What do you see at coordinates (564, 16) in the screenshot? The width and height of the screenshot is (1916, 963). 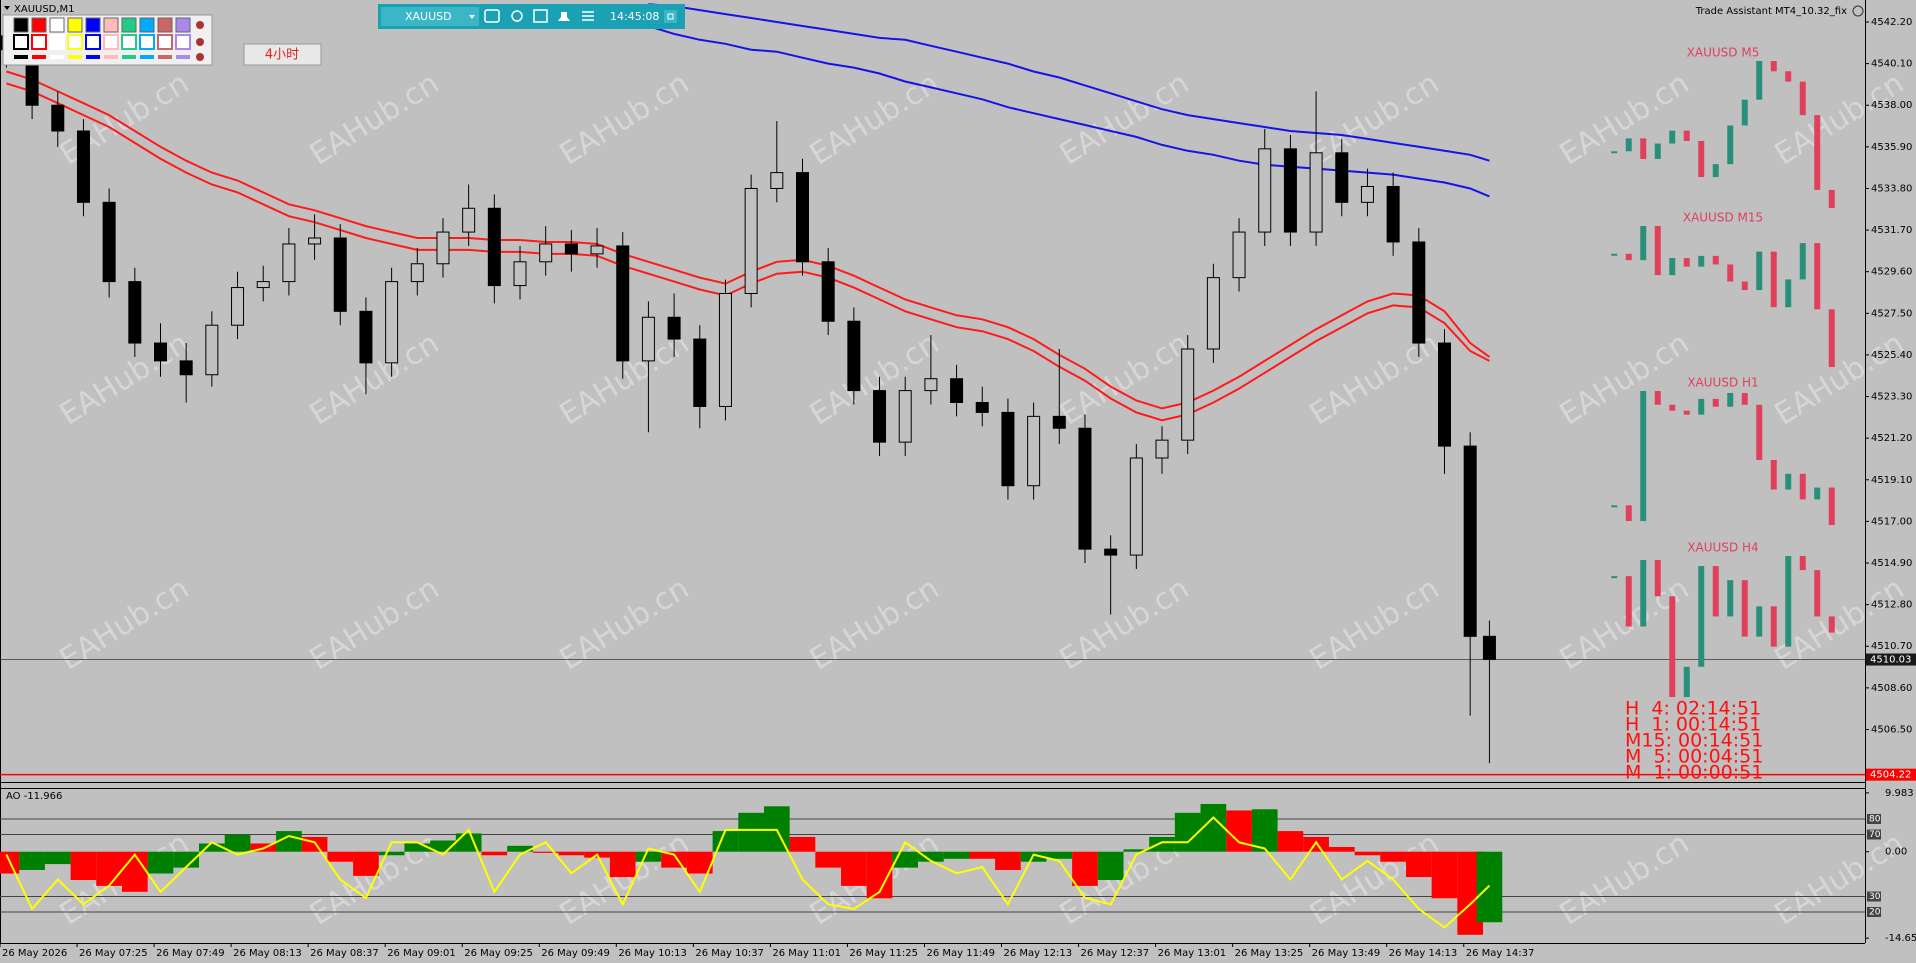 I see `bell-icon` at bounding box center [564, 16].